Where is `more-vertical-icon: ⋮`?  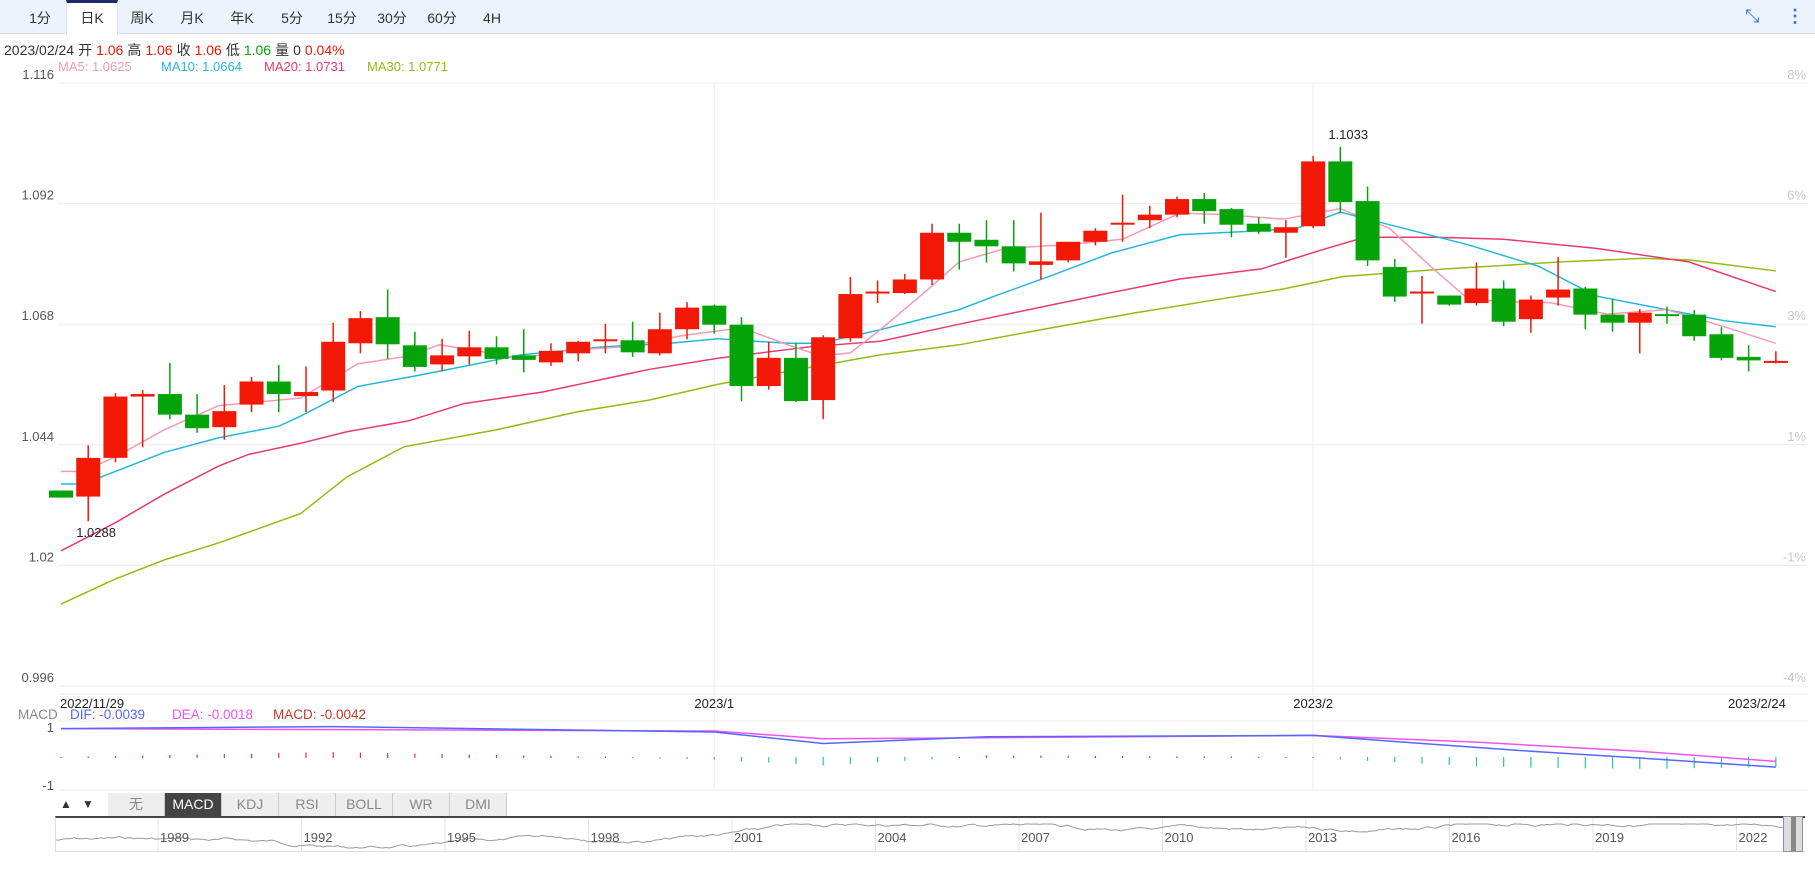 more-vertical-icon: ⋮ is located at coordinates (1795, 16).